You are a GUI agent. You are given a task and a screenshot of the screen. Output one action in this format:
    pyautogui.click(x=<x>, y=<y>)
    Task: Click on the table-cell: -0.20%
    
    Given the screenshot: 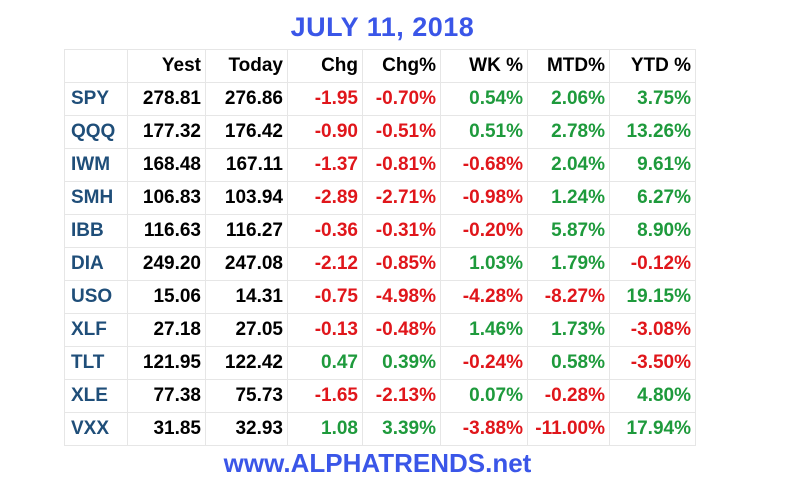 What is the action you would take?
    pyautogui.click(x=484, y=231)
    